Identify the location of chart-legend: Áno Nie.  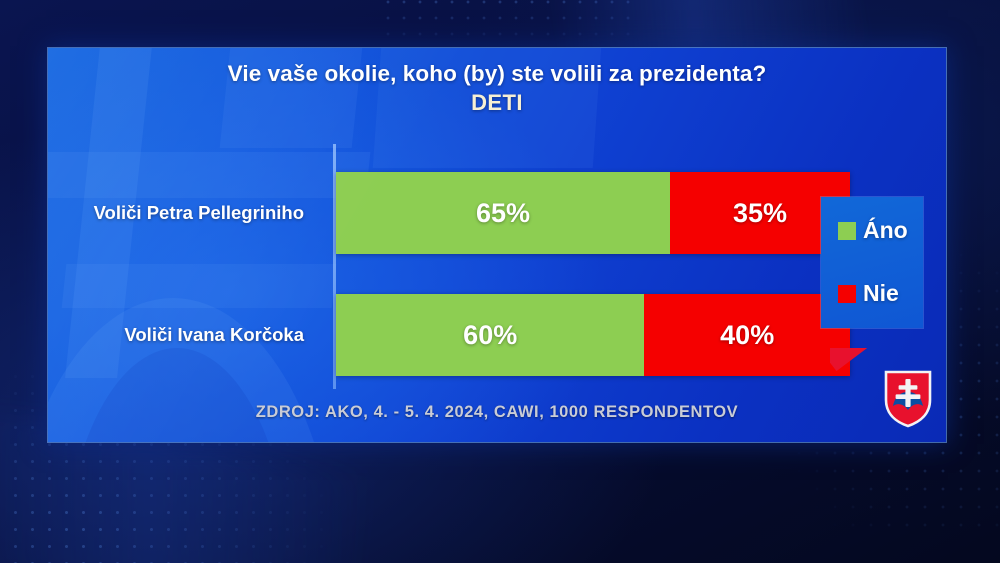
(872, 262).